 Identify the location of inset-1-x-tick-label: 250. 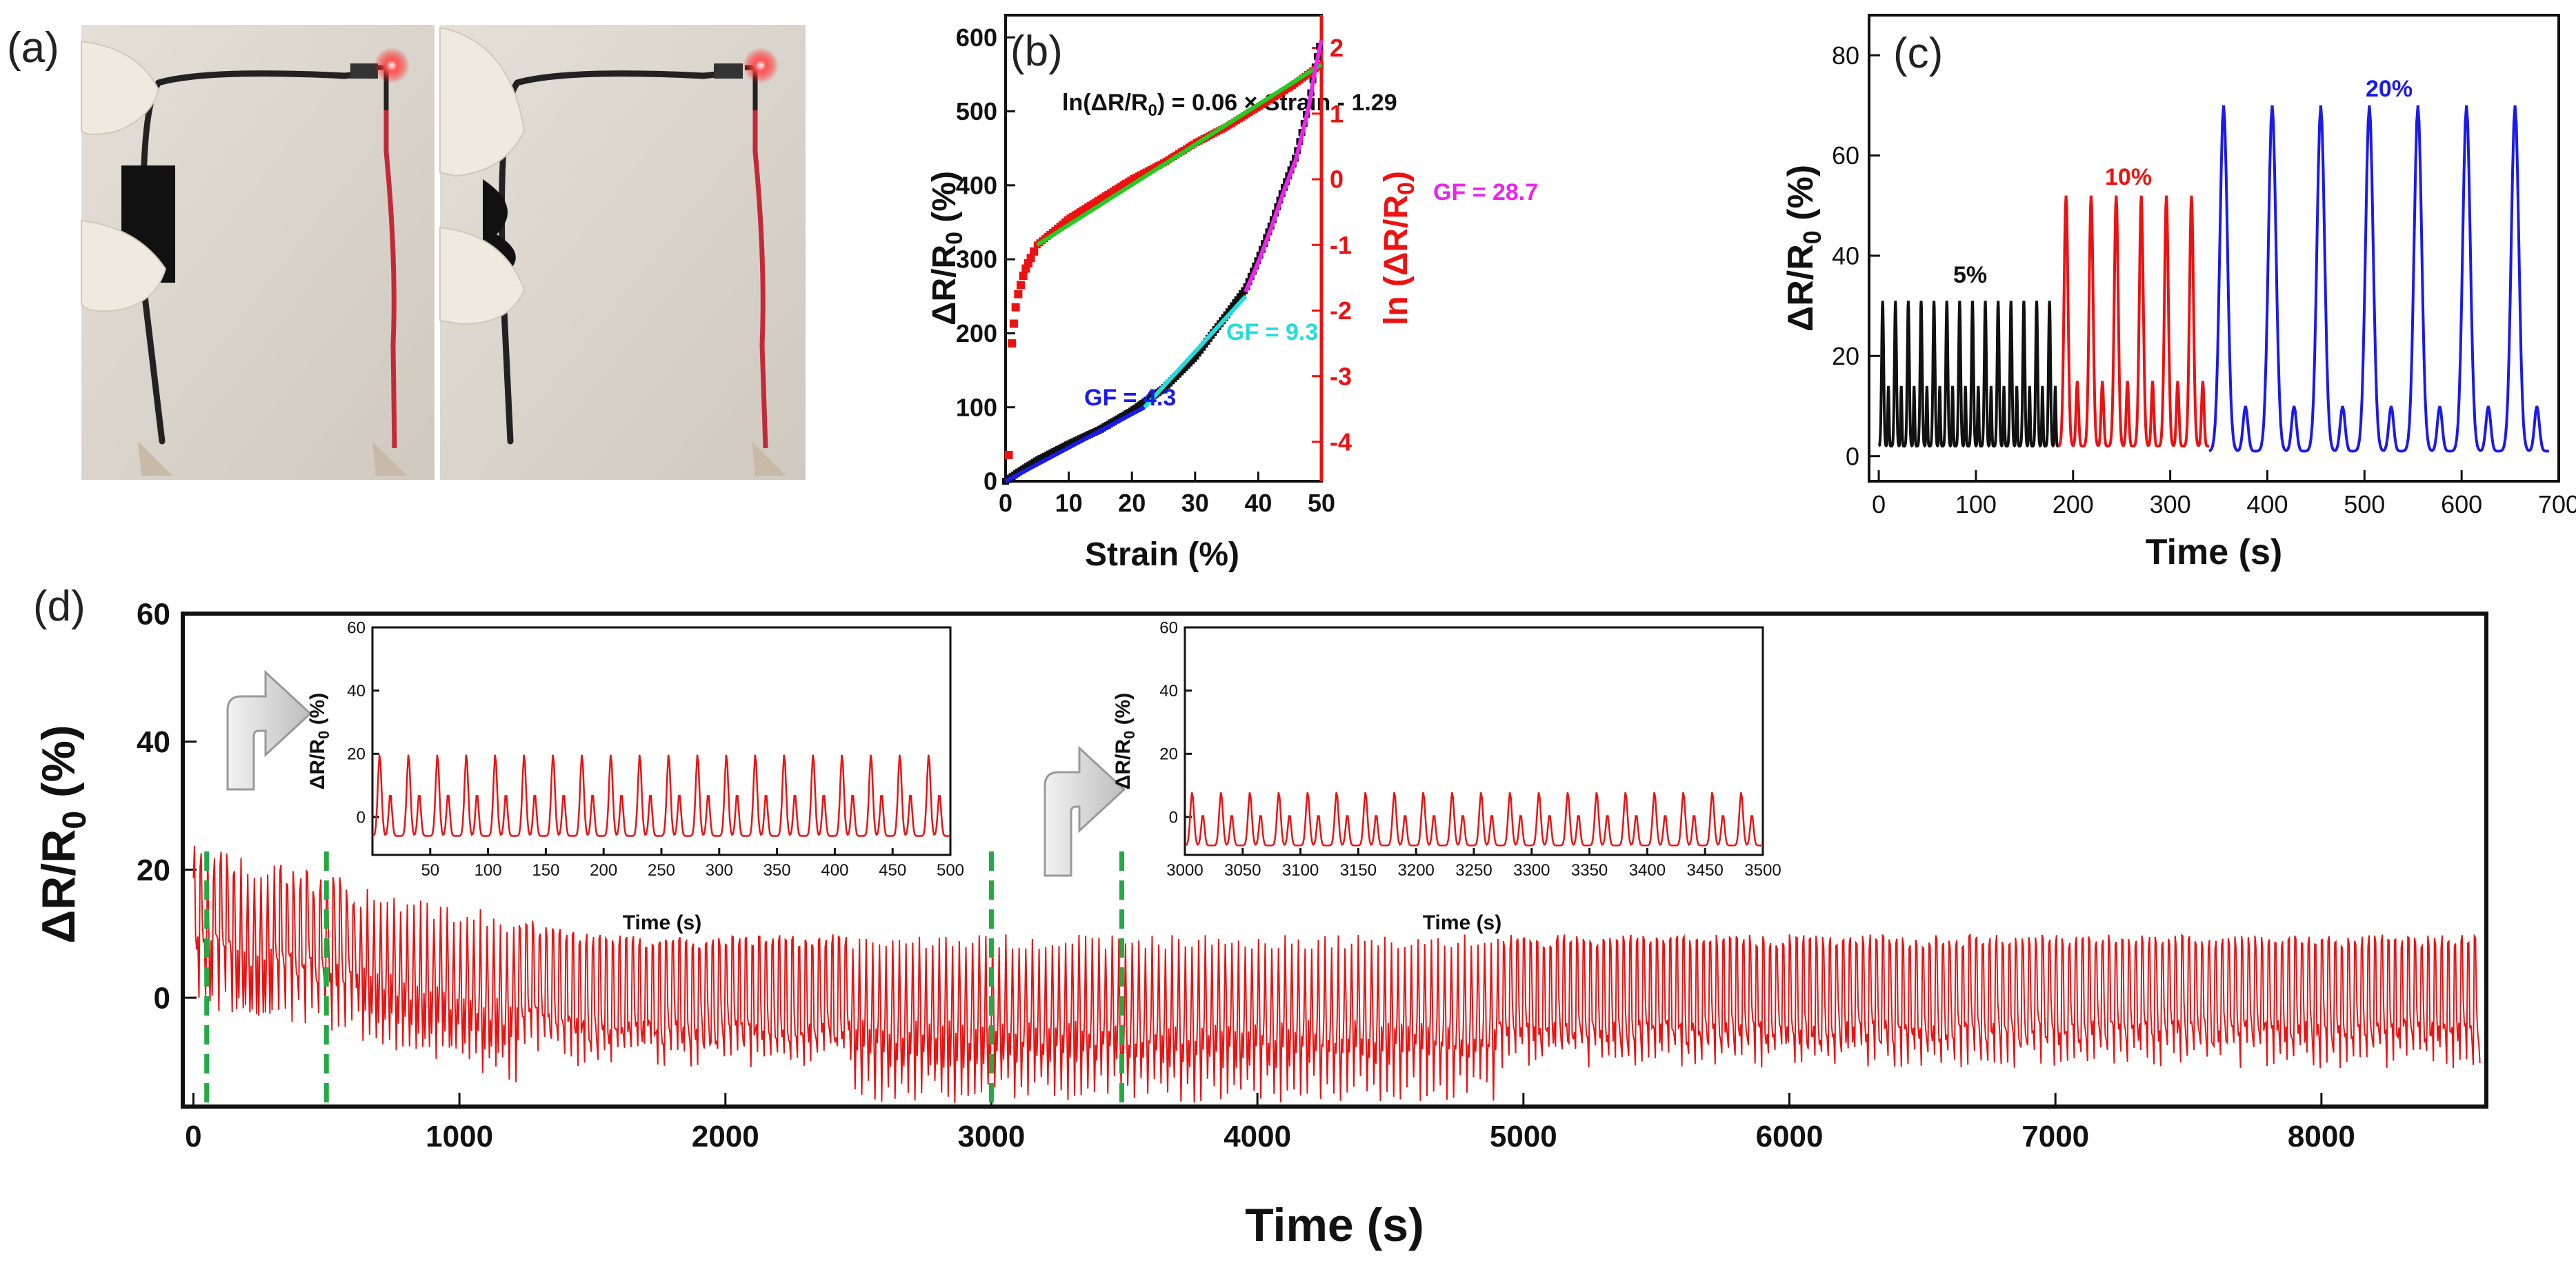
(661, 870).